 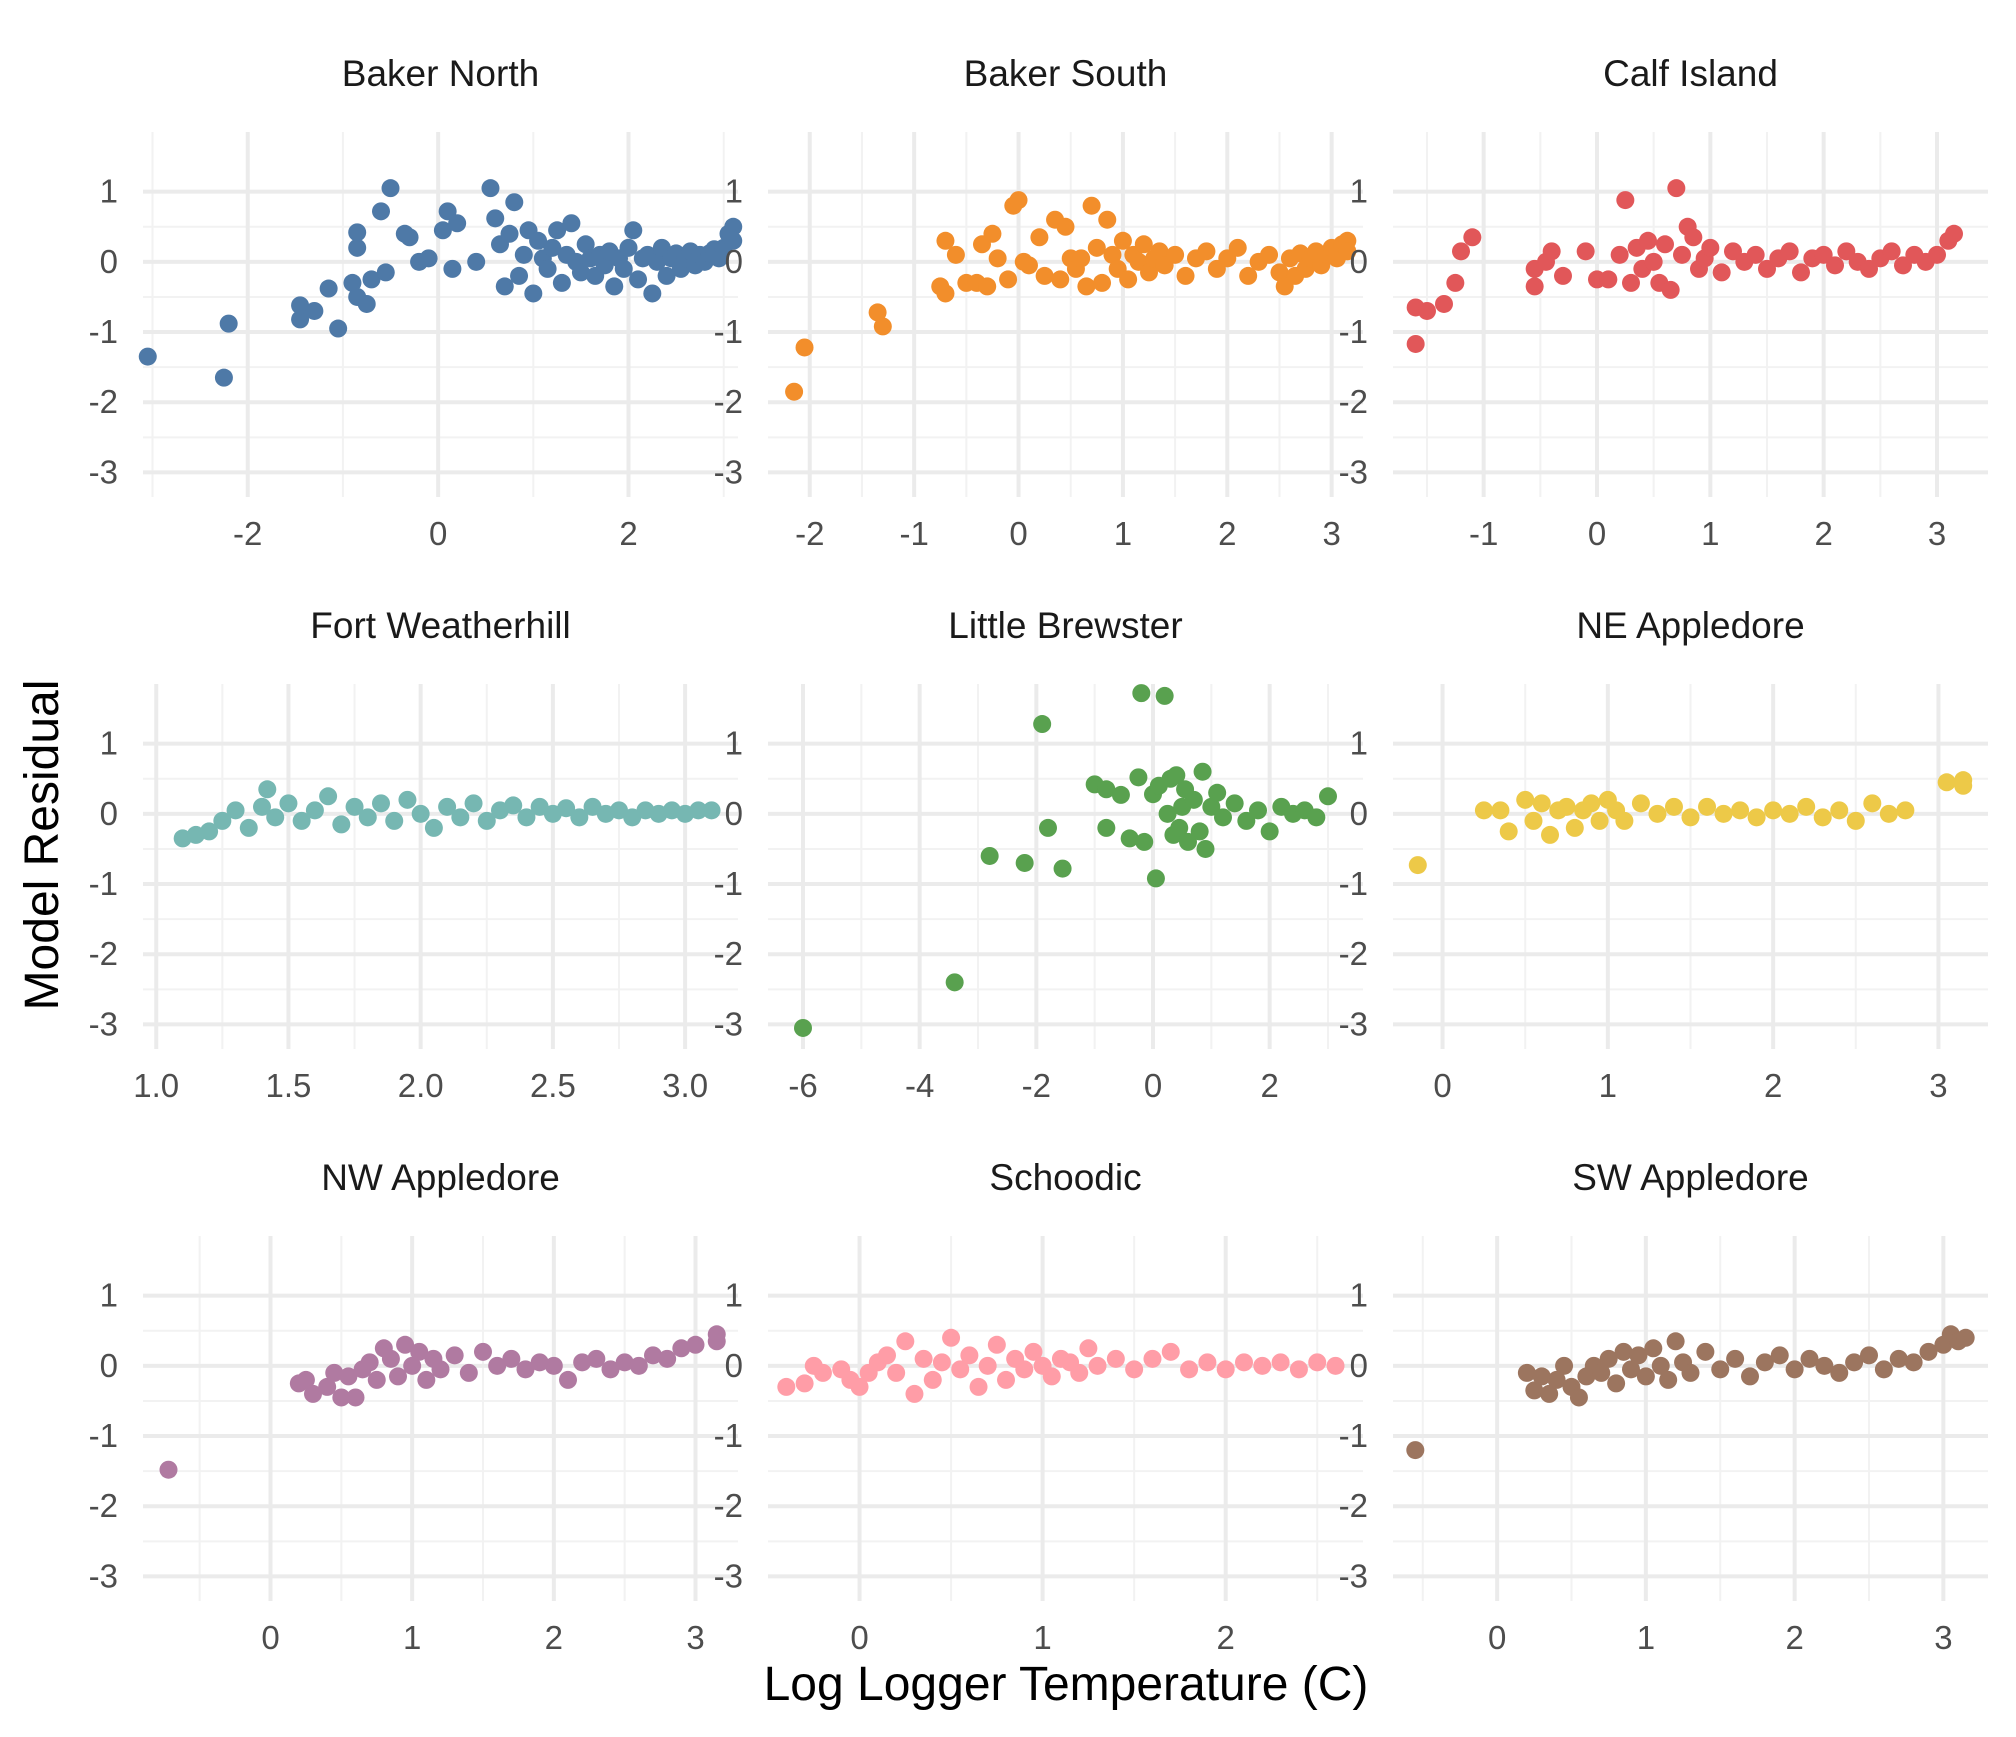 I want to click on x-tick-label: 1, so click(x=1123, y=533).